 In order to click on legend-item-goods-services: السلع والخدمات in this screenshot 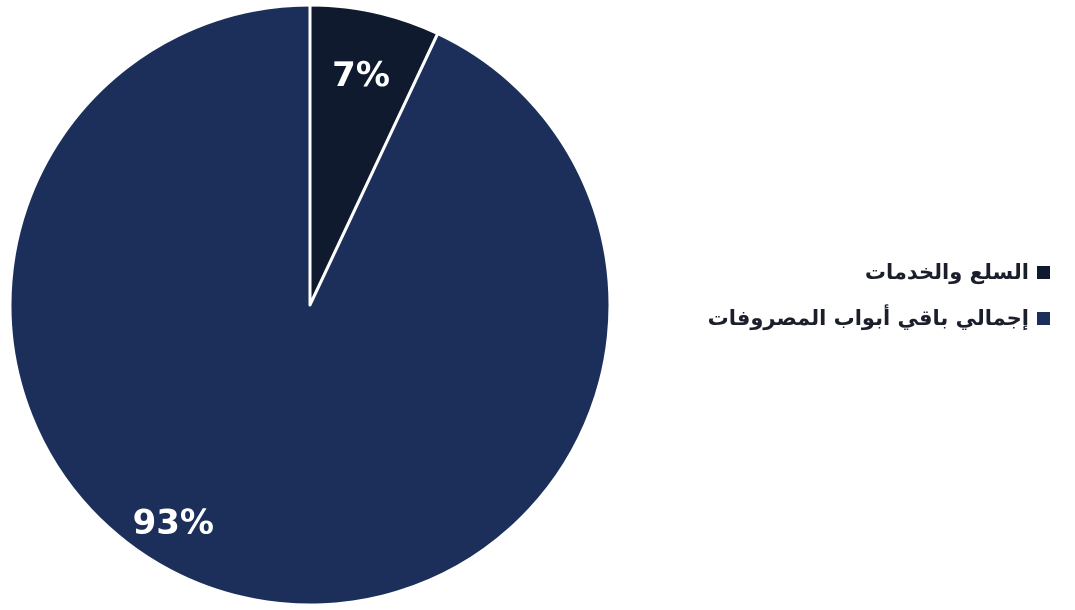, I will do `click(885, 272)`.